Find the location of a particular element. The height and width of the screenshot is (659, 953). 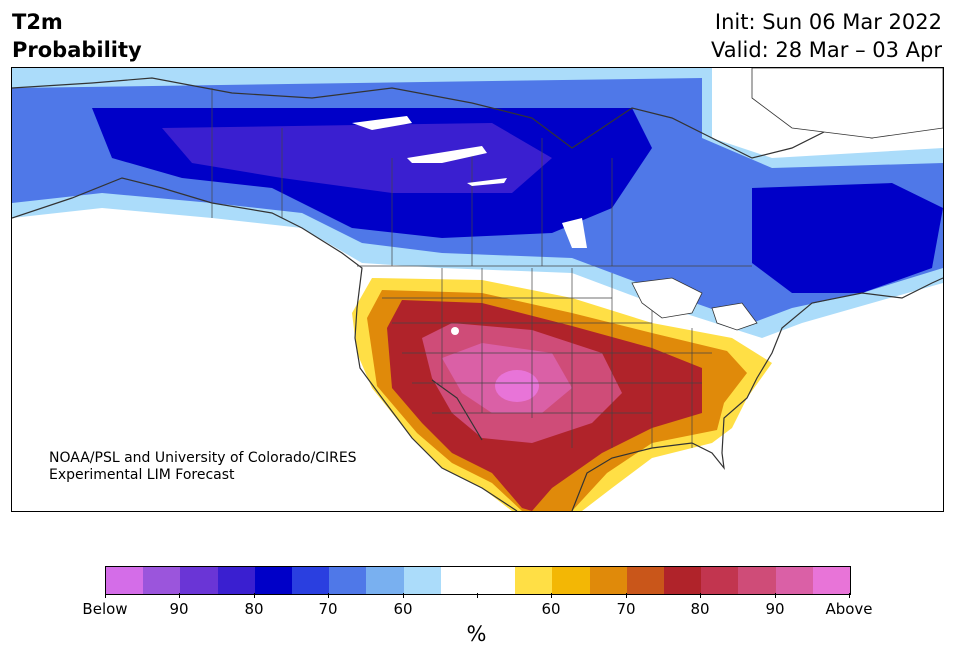

colorbar-unit: % is located at coordinates (476, 634).